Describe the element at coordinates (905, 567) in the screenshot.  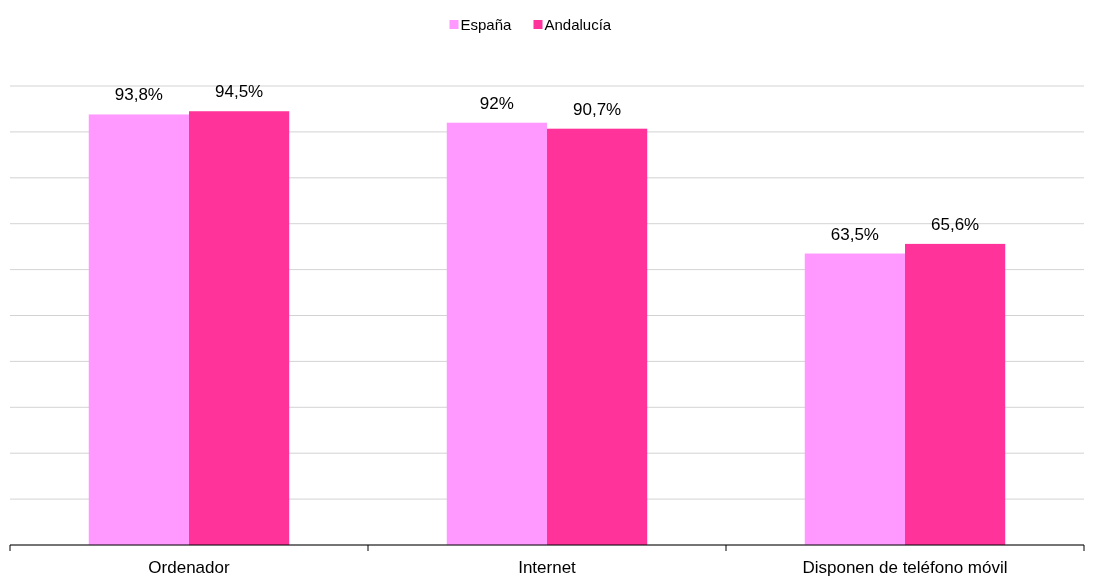
I see `x-tick-label: Disponen de teléfono móvil` at that location.